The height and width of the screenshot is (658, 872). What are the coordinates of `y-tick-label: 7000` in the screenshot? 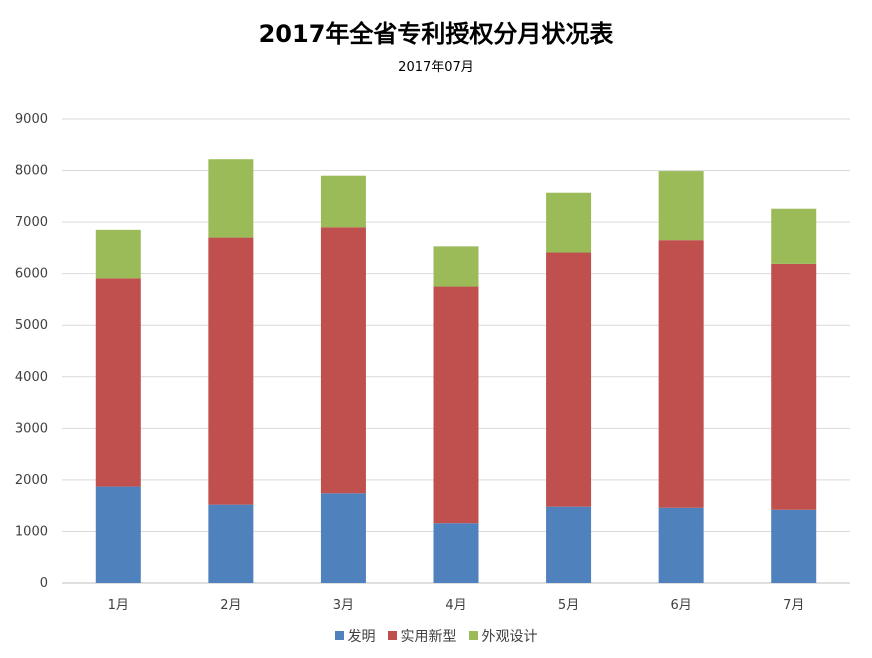 It's located at (31, 222).